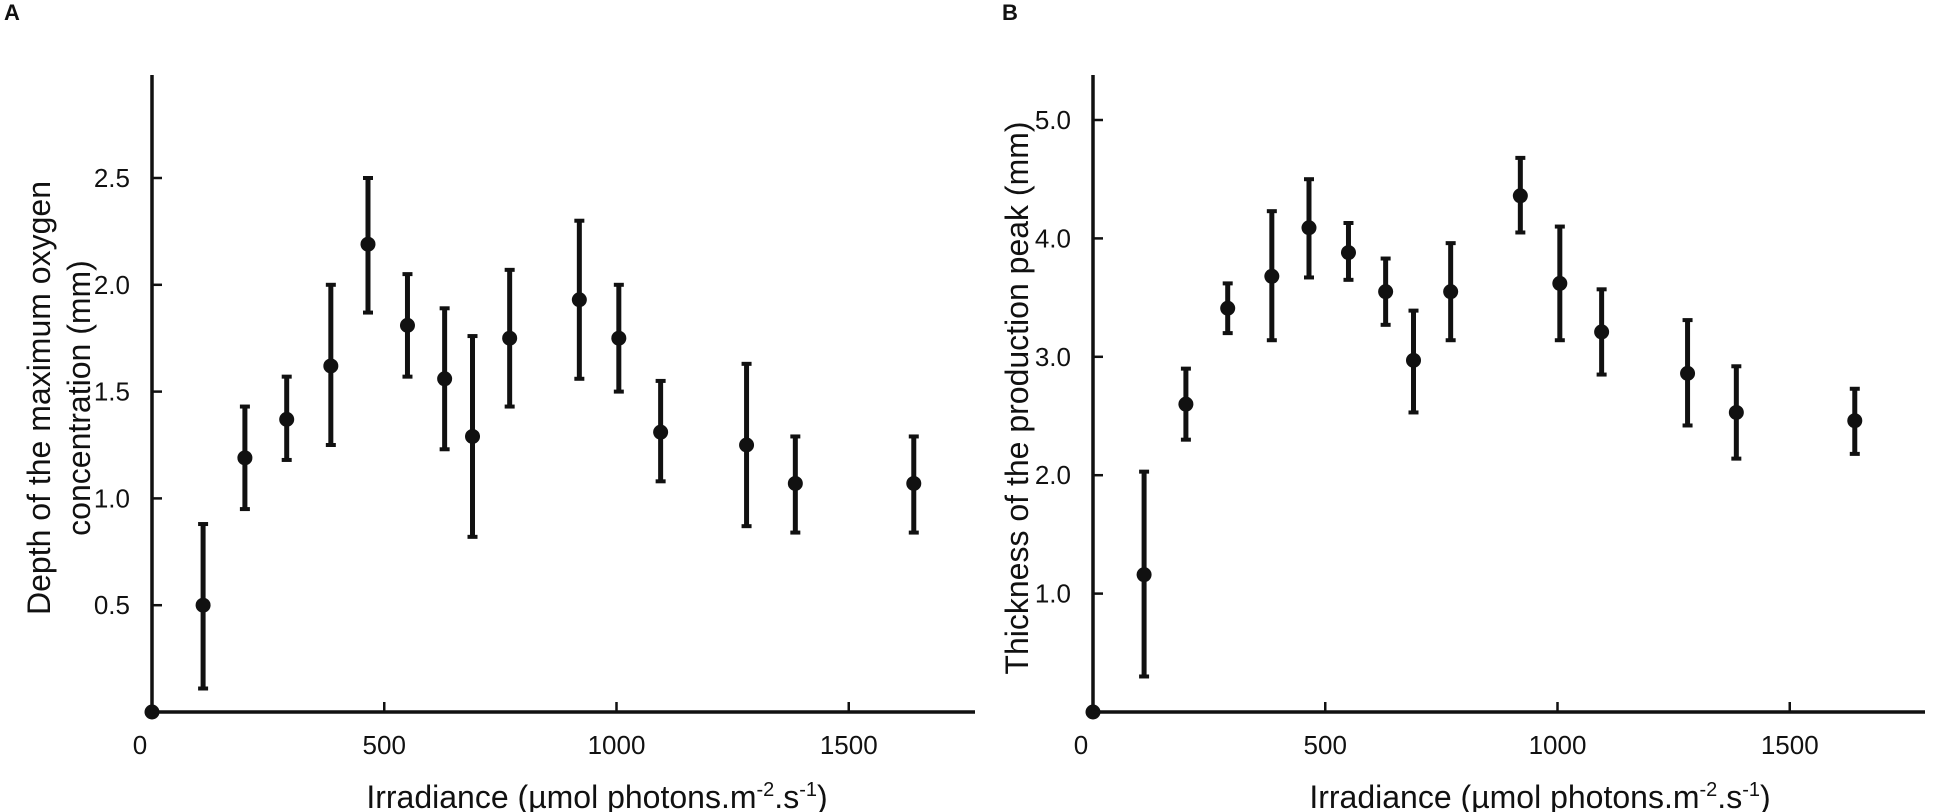 The height and width of the screenshot is (812, 1950). I want to click on panel-a-x-label: Irradiance (µmol photons.m-2.s-1), so click(596, 795).